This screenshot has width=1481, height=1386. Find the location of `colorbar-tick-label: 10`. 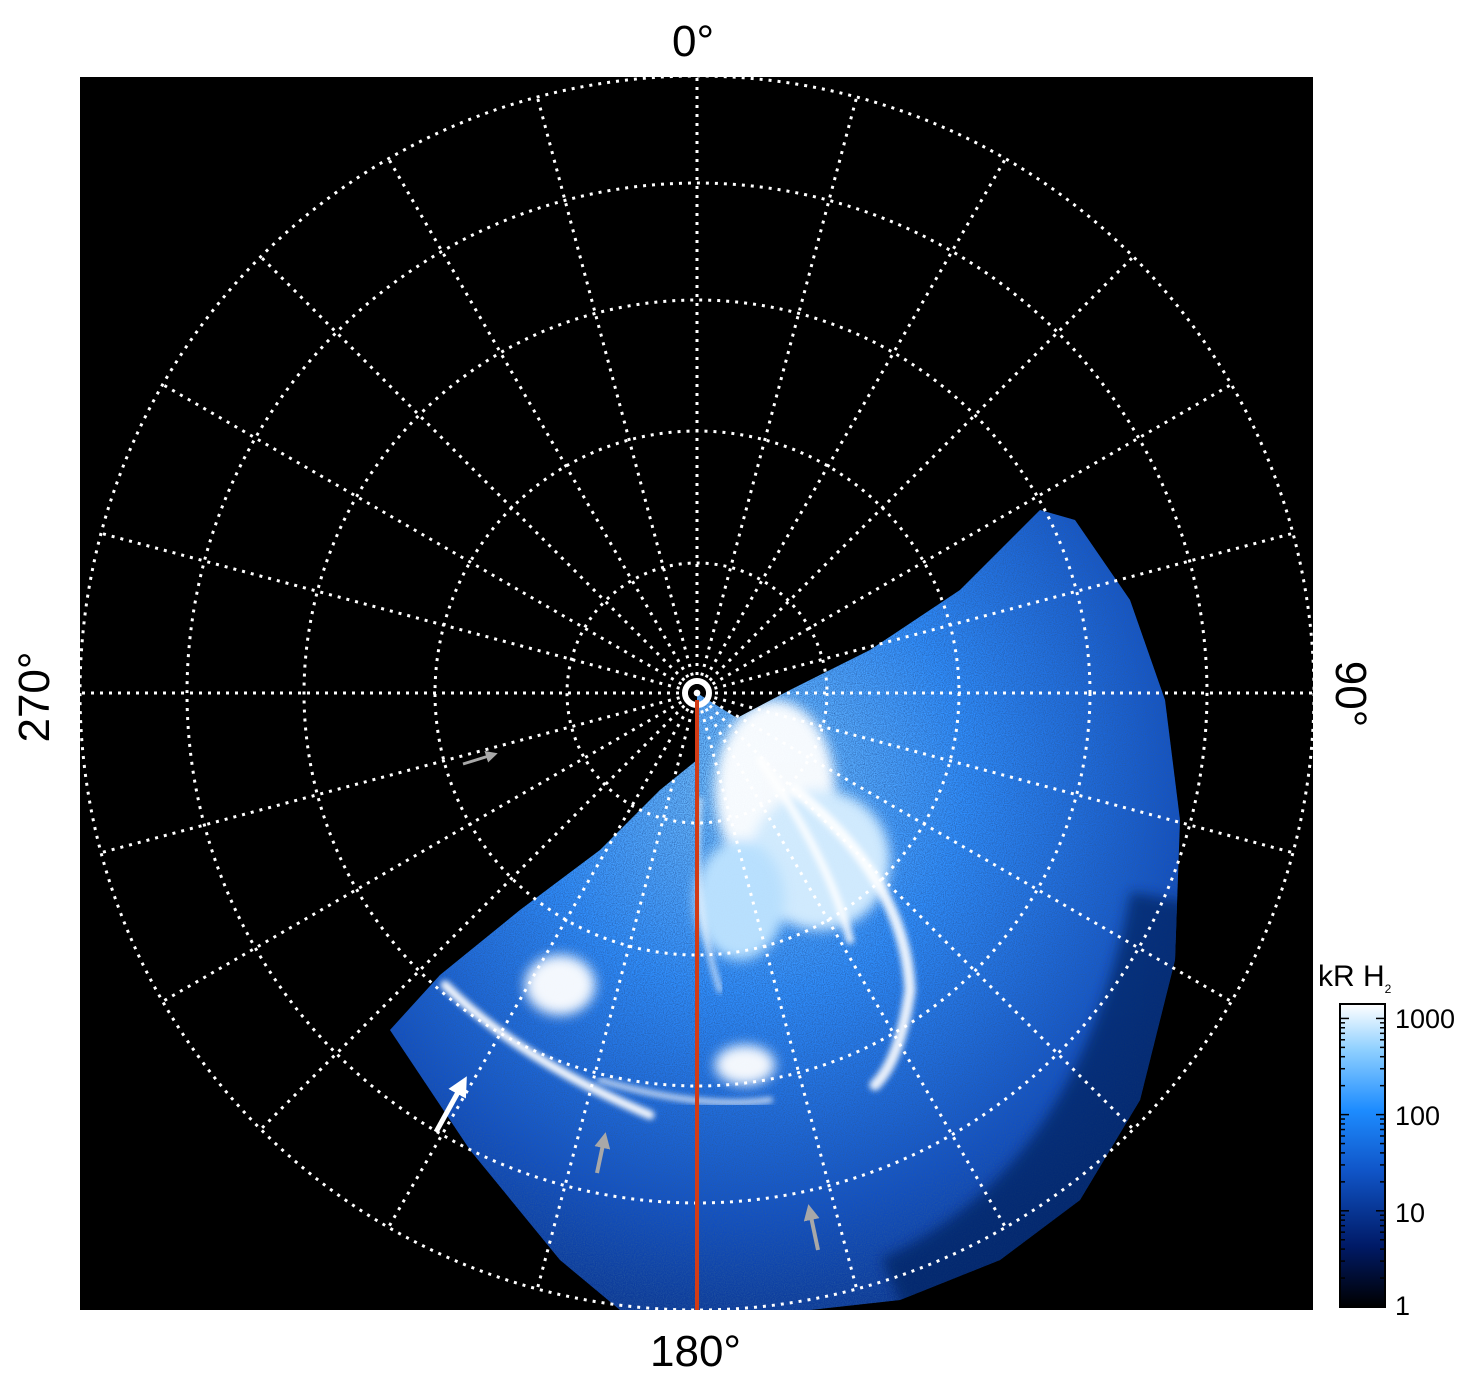

colorbar-tick-label: 10 is located at coordinates (1410, 1213).